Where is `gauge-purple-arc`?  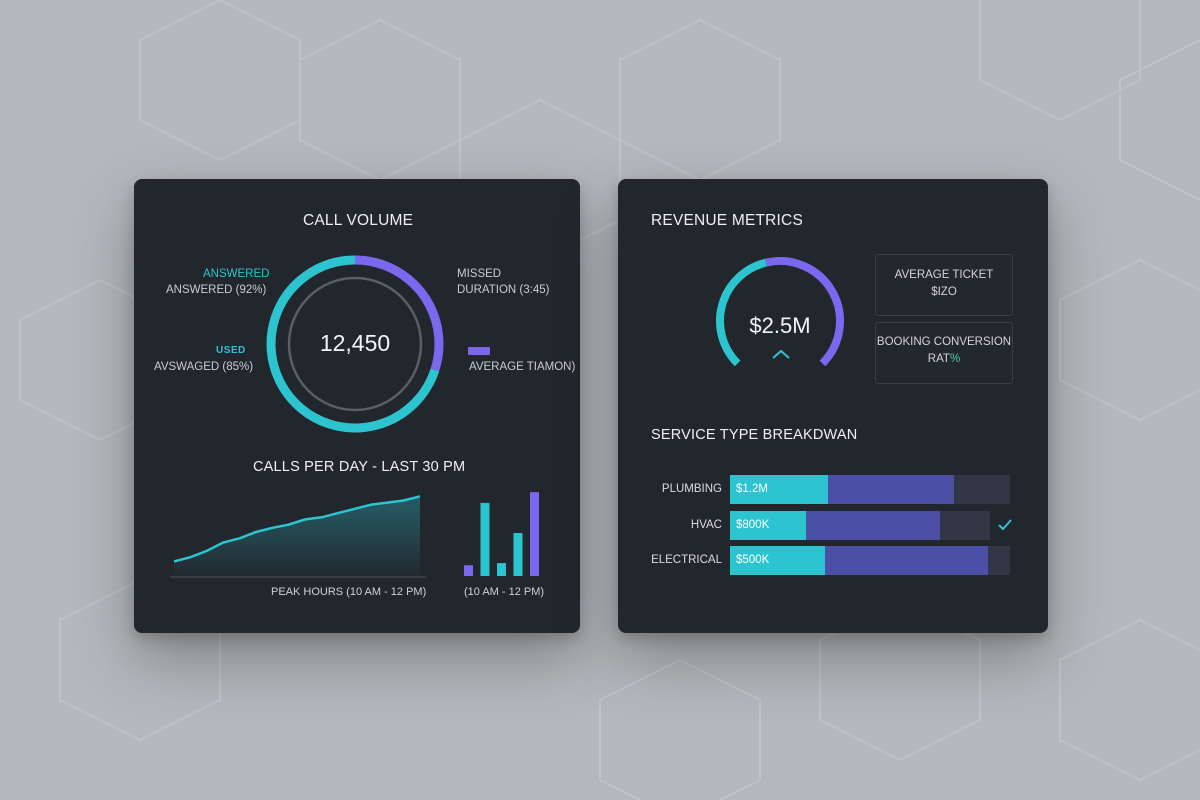
gauge-purple-arc is located at coordinates (804, 312).